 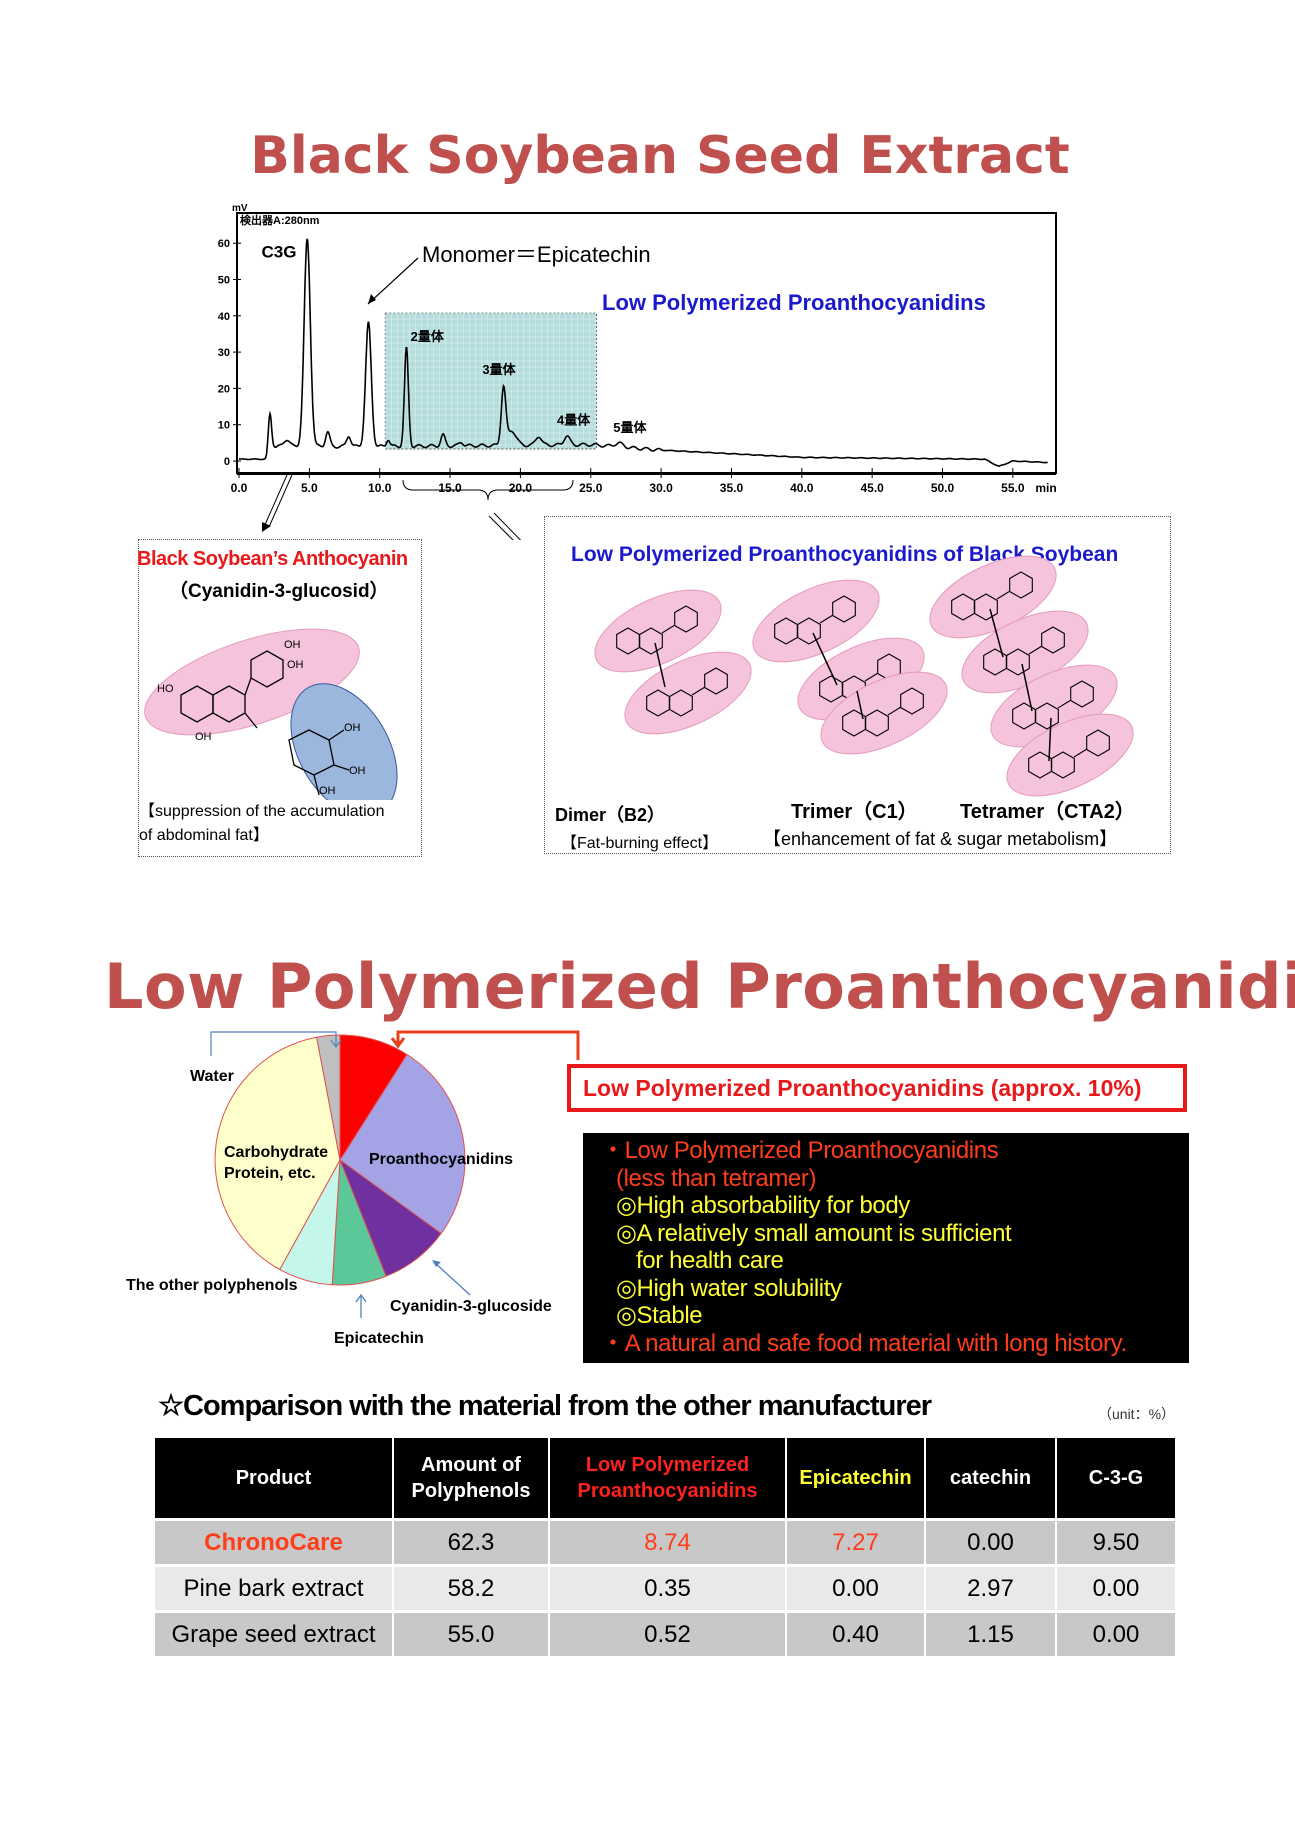 What do you see at coordinates (490, 381) in the screenshot?
I see `highlight-region` at bounding box center [490, 381].